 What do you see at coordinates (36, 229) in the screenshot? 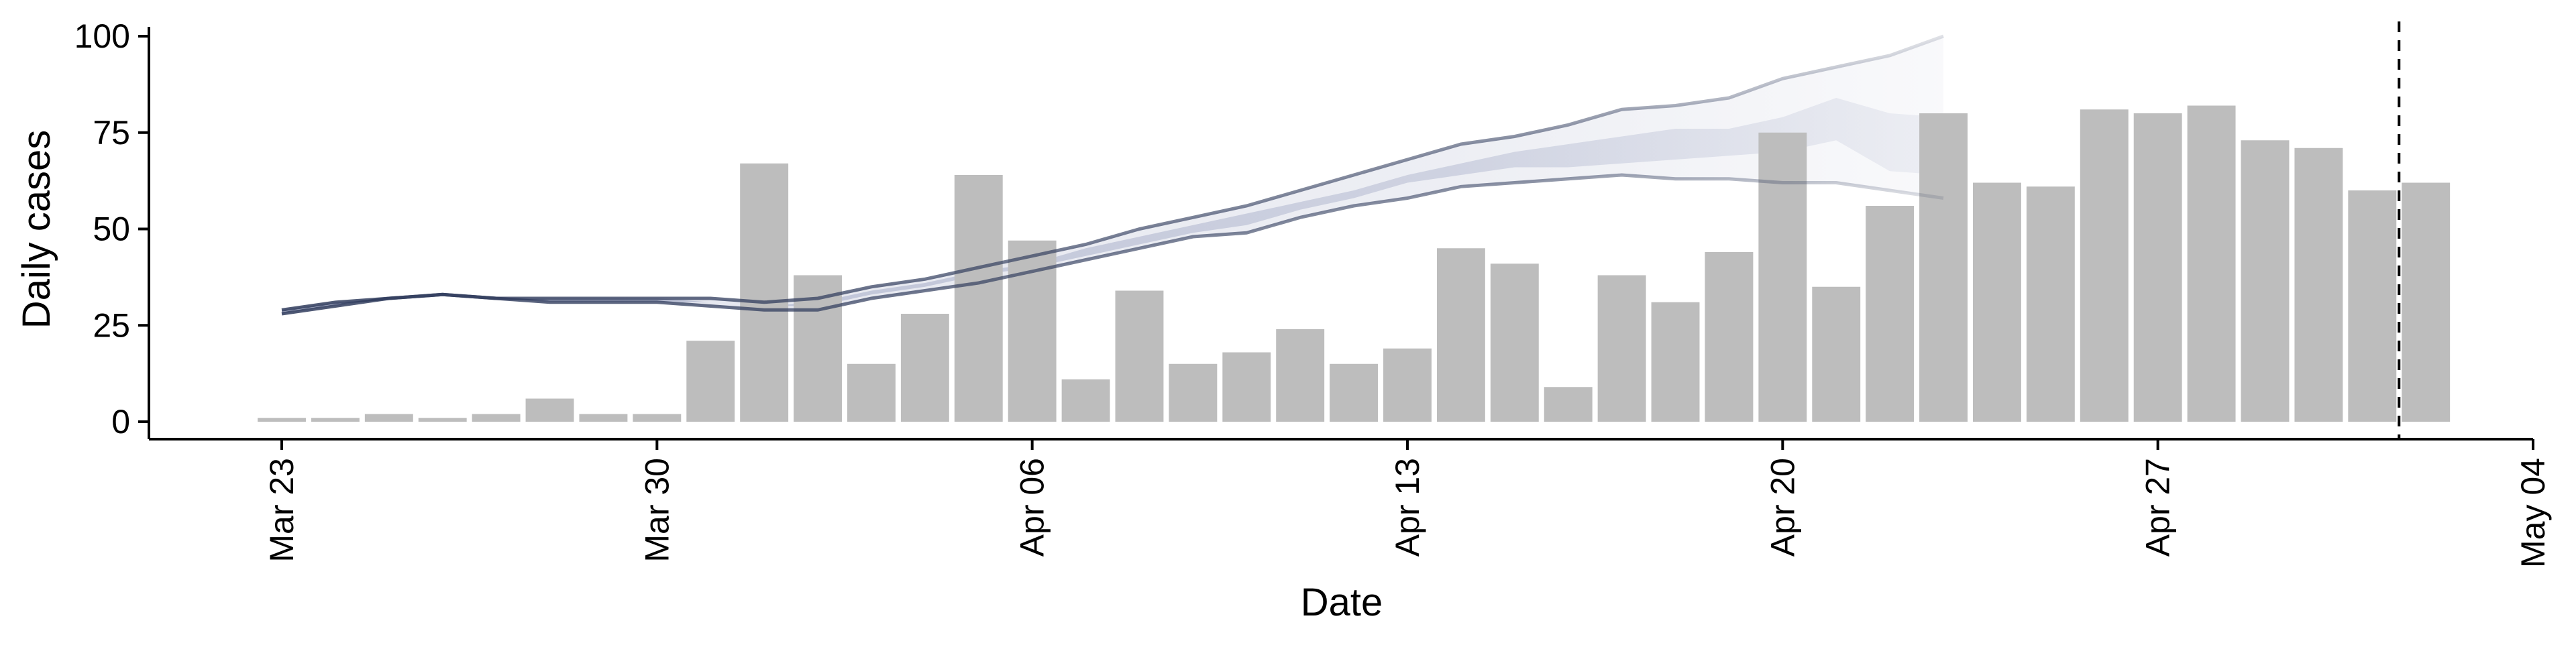
I see `y-axis-title: Daily cases` at bounding box center [36, 229].